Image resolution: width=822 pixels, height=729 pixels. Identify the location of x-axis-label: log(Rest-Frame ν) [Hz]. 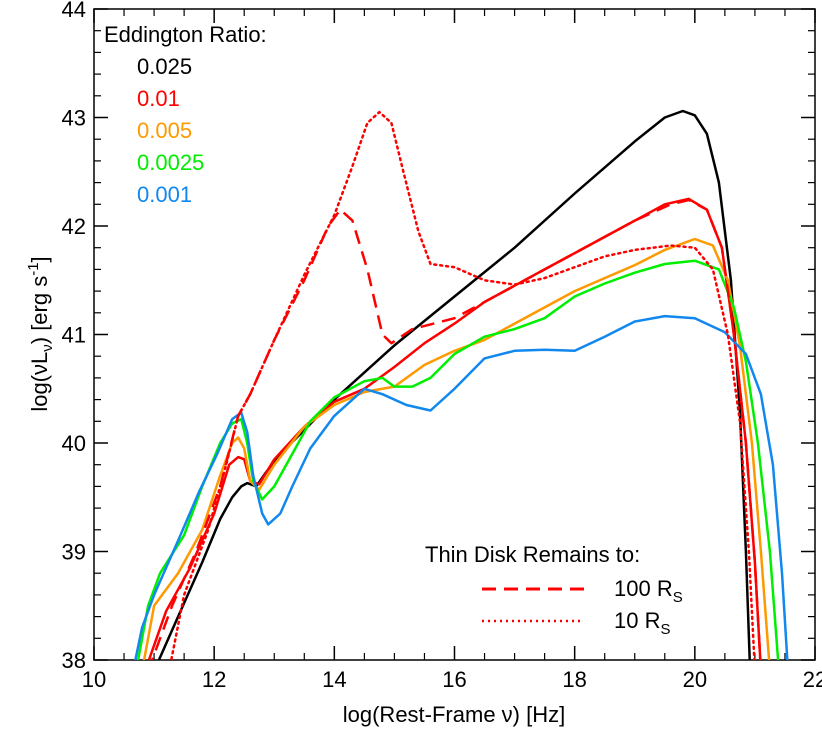
(454, 714).